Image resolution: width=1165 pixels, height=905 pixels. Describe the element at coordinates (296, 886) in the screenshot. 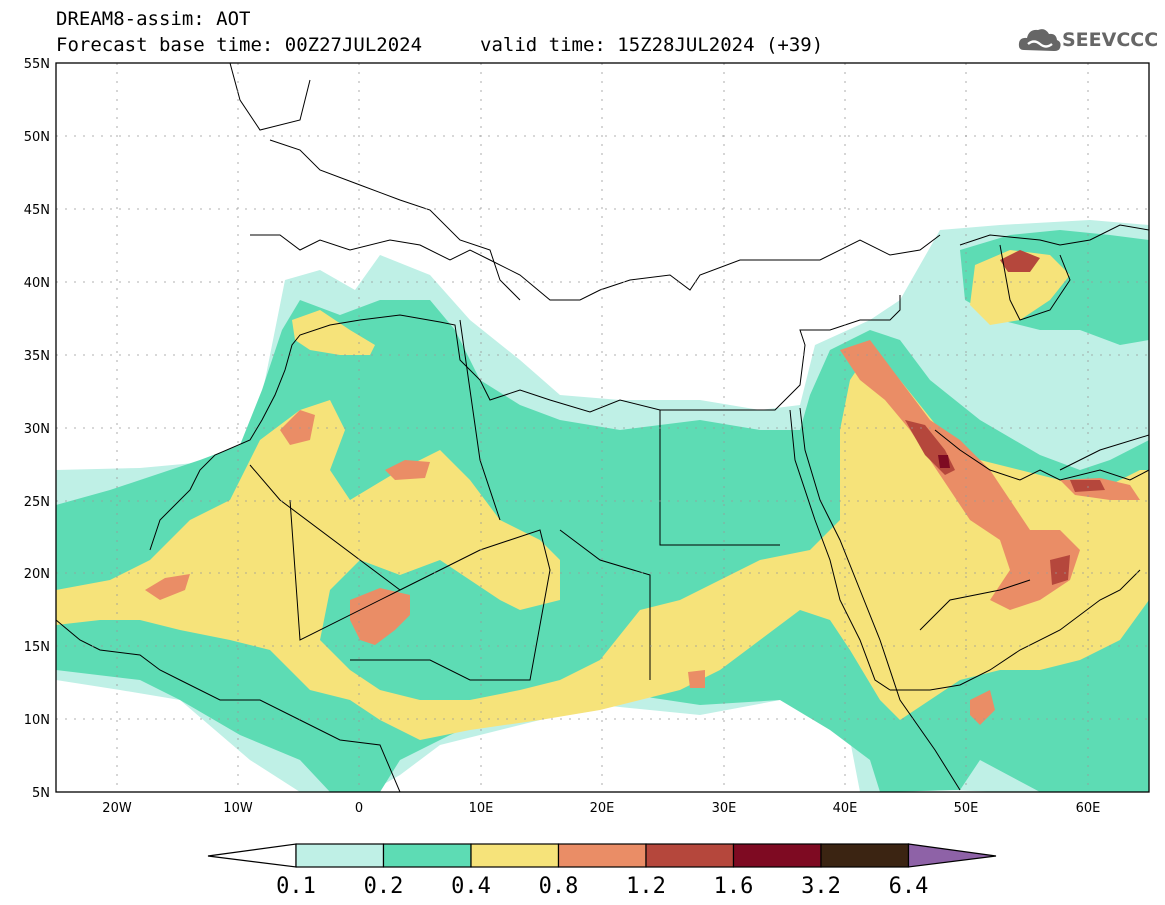

I see `colorbar-label: 0.1` at that location.